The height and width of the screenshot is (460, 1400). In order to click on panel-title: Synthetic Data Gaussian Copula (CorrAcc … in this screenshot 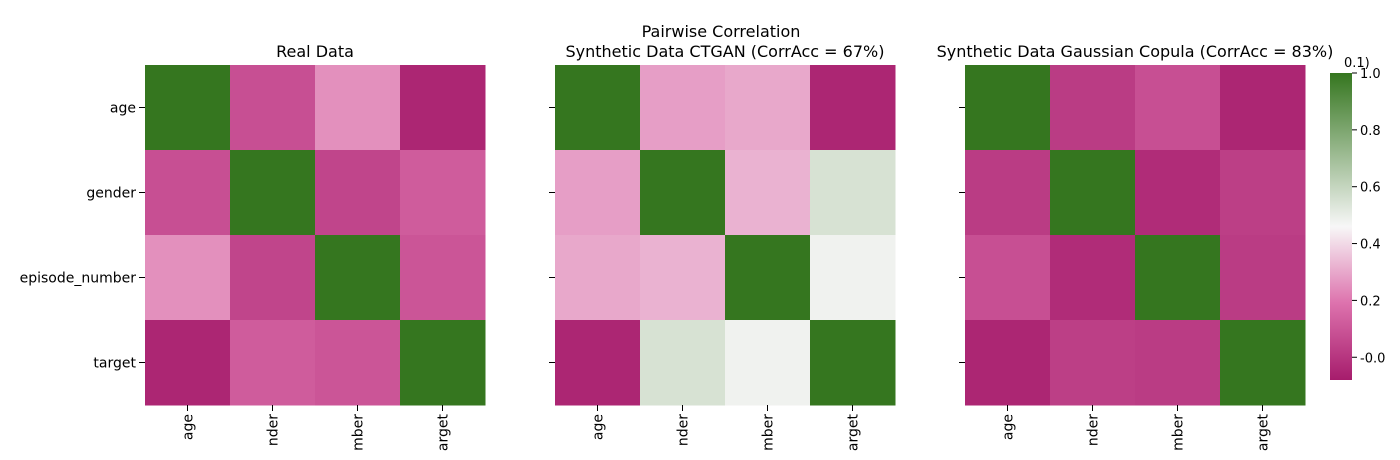, I will do `click(1135, 51)`.